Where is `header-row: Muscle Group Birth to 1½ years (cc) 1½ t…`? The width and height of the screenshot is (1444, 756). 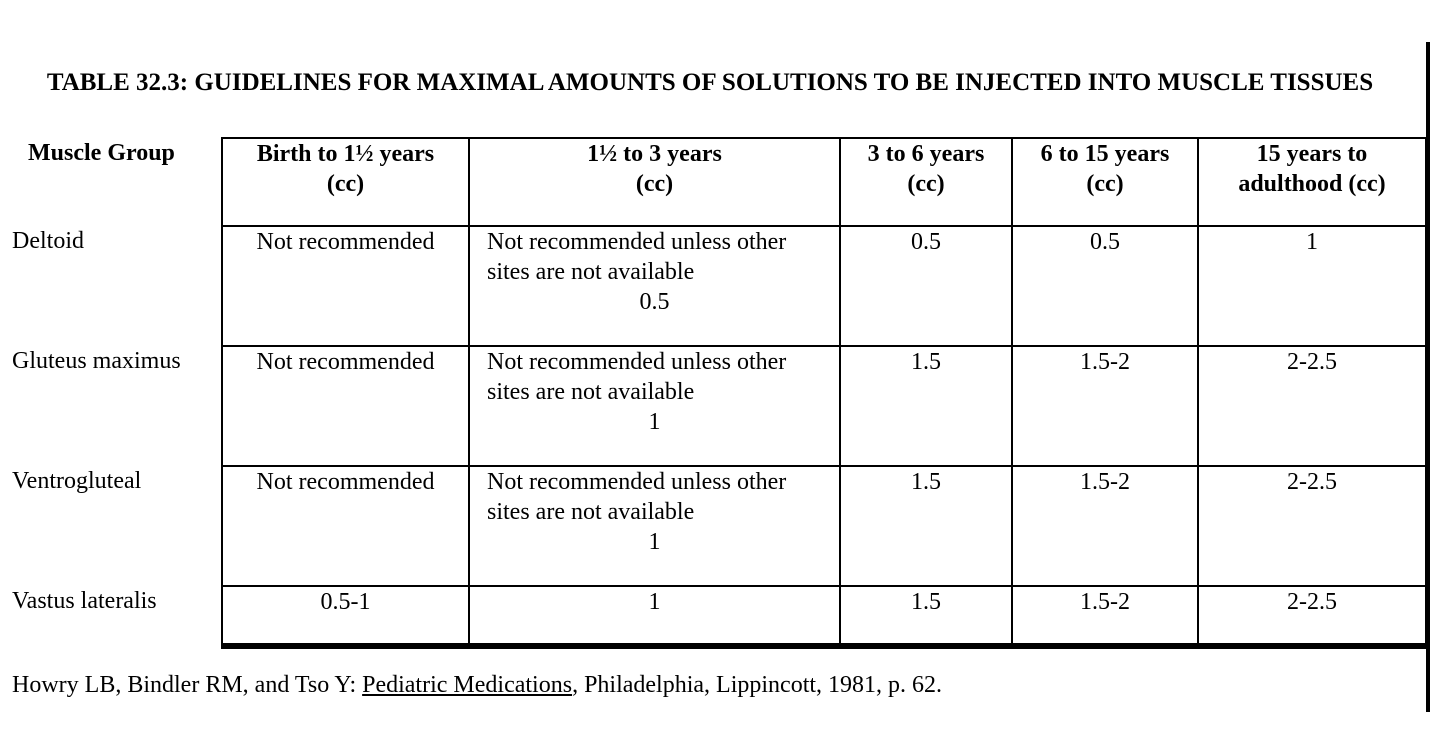
header-row: Muscle Group Birth to 1½ years (cc) 1½ t… is located at coordinates (713, 181).